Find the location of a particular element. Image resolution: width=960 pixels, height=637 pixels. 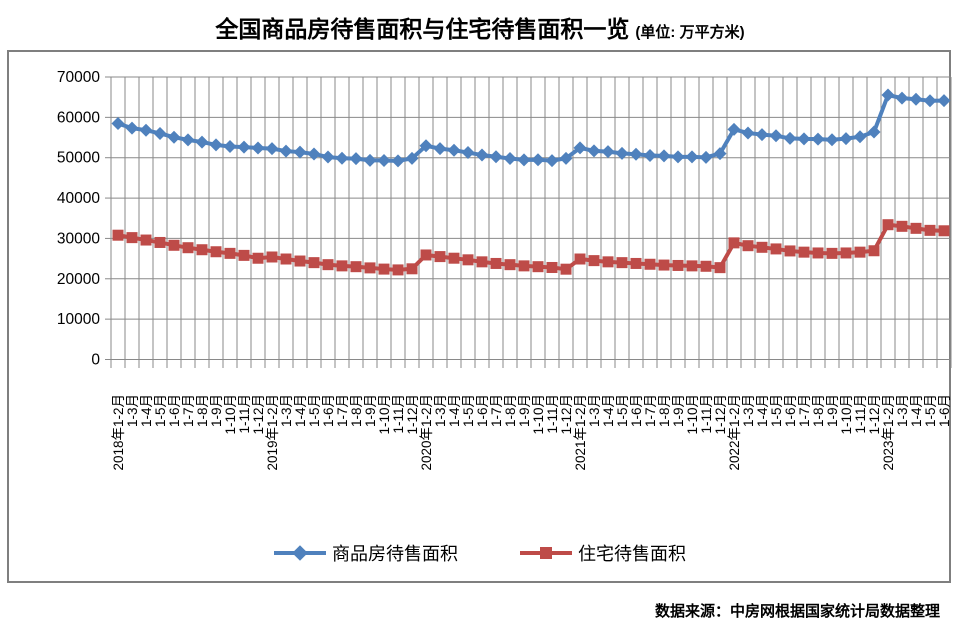

svg-text: 2020年1-2月 is located at coordinates (426, 432).